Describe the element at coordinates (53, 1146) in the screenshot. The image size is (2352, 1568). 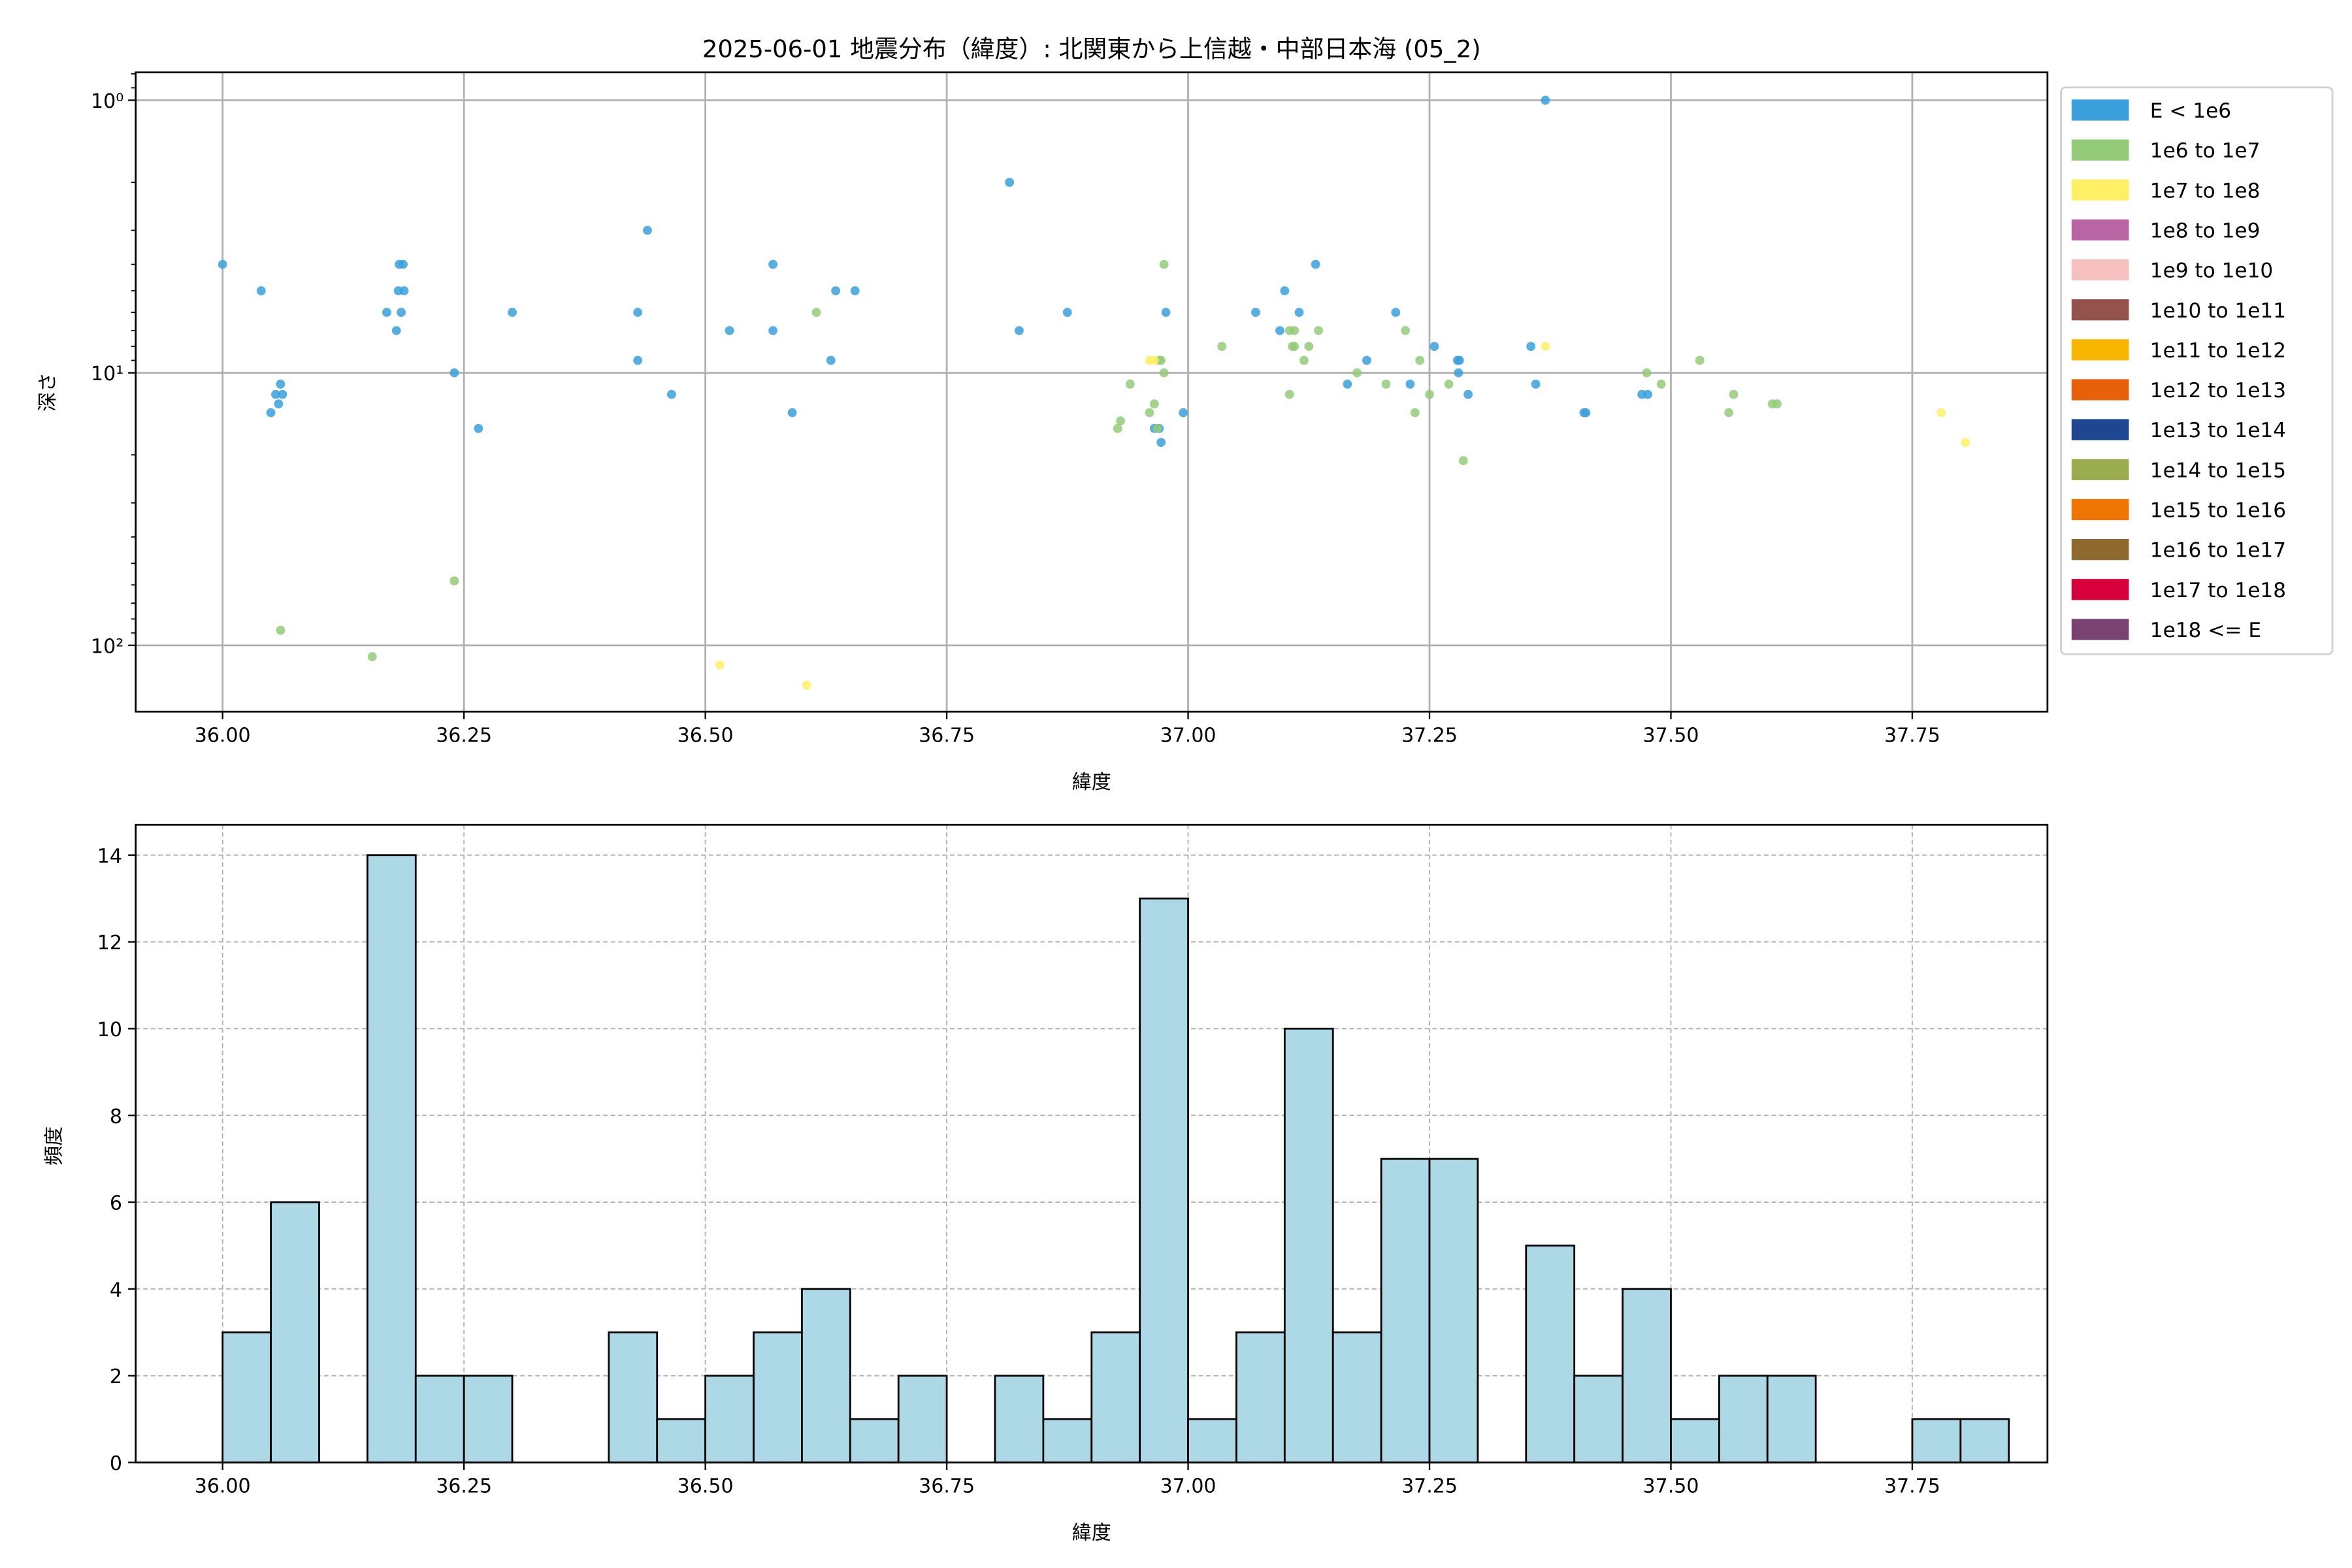
I see `histogram-y-axis-label: 頻度` at that location.